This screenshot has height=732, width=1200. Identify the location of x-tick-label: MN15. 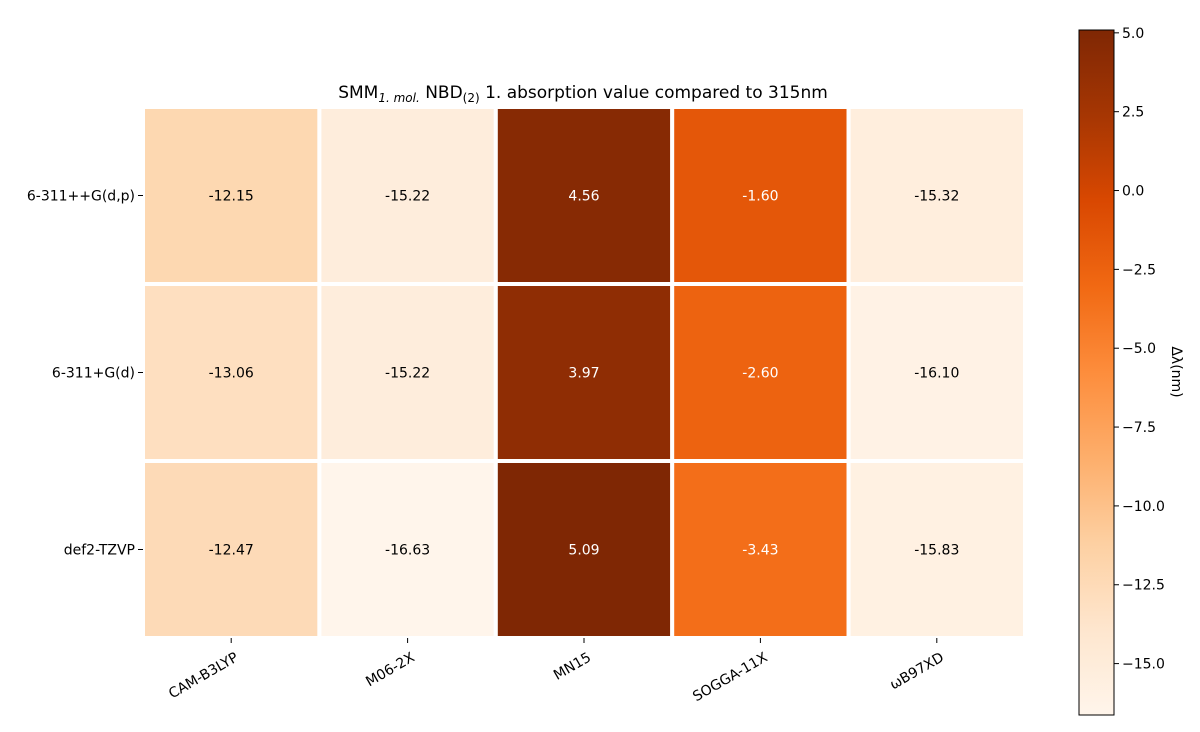
(572, 667).